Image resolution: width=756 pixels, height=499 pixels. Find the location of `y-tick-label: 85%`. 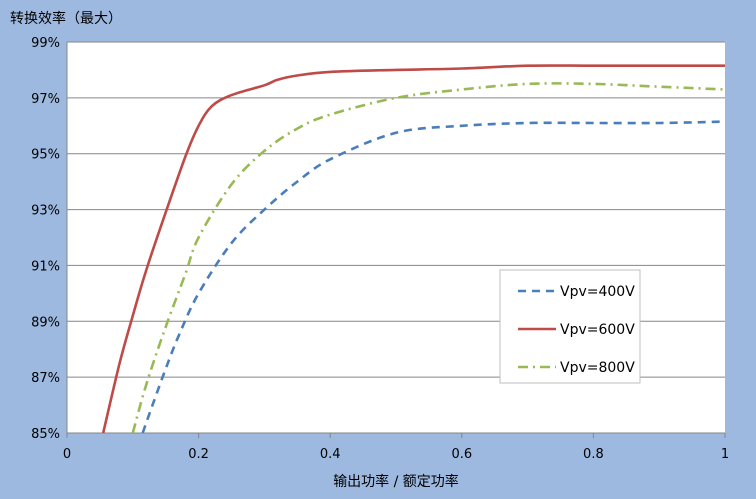

y-tick-label: 85% is located at coordinates (45, 434).